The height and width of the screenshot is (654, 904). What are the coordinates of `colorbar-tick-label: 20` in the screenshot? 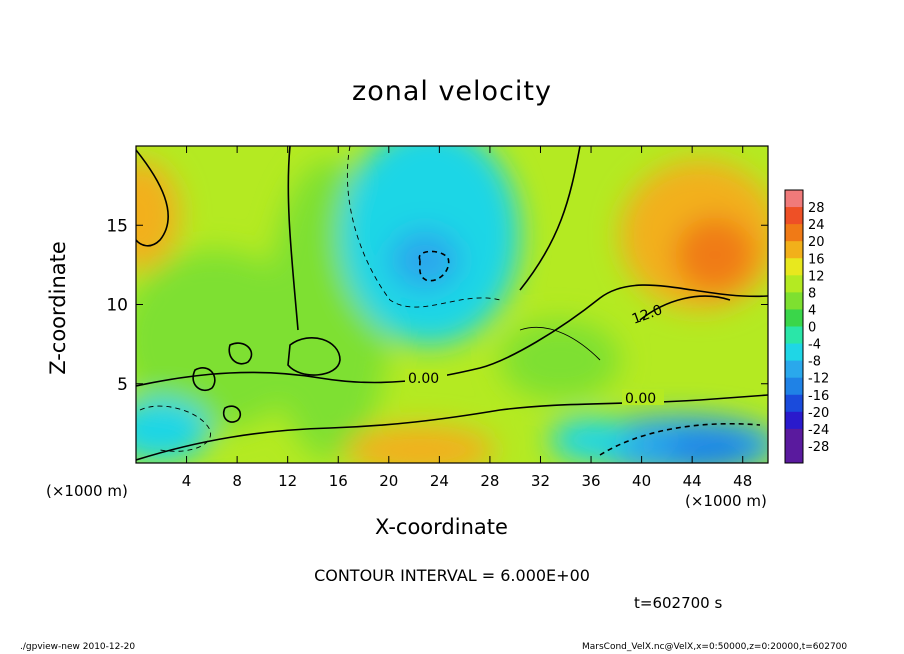 It's located at (816, 242).